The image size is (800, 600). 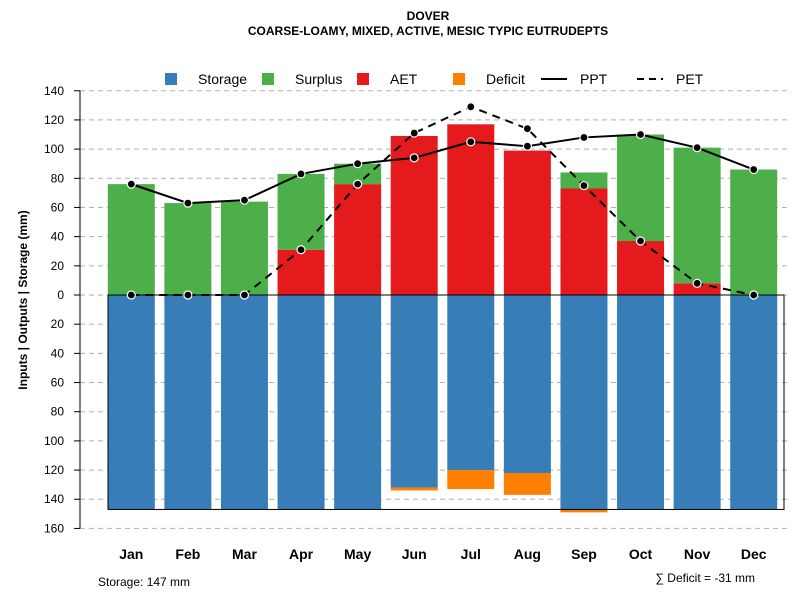 What do you see at coordinates (705, 578) in the screenshot?
I see `footer-deficit: ∑ Deficit = -31 mm` at bounding box center [705, 578].